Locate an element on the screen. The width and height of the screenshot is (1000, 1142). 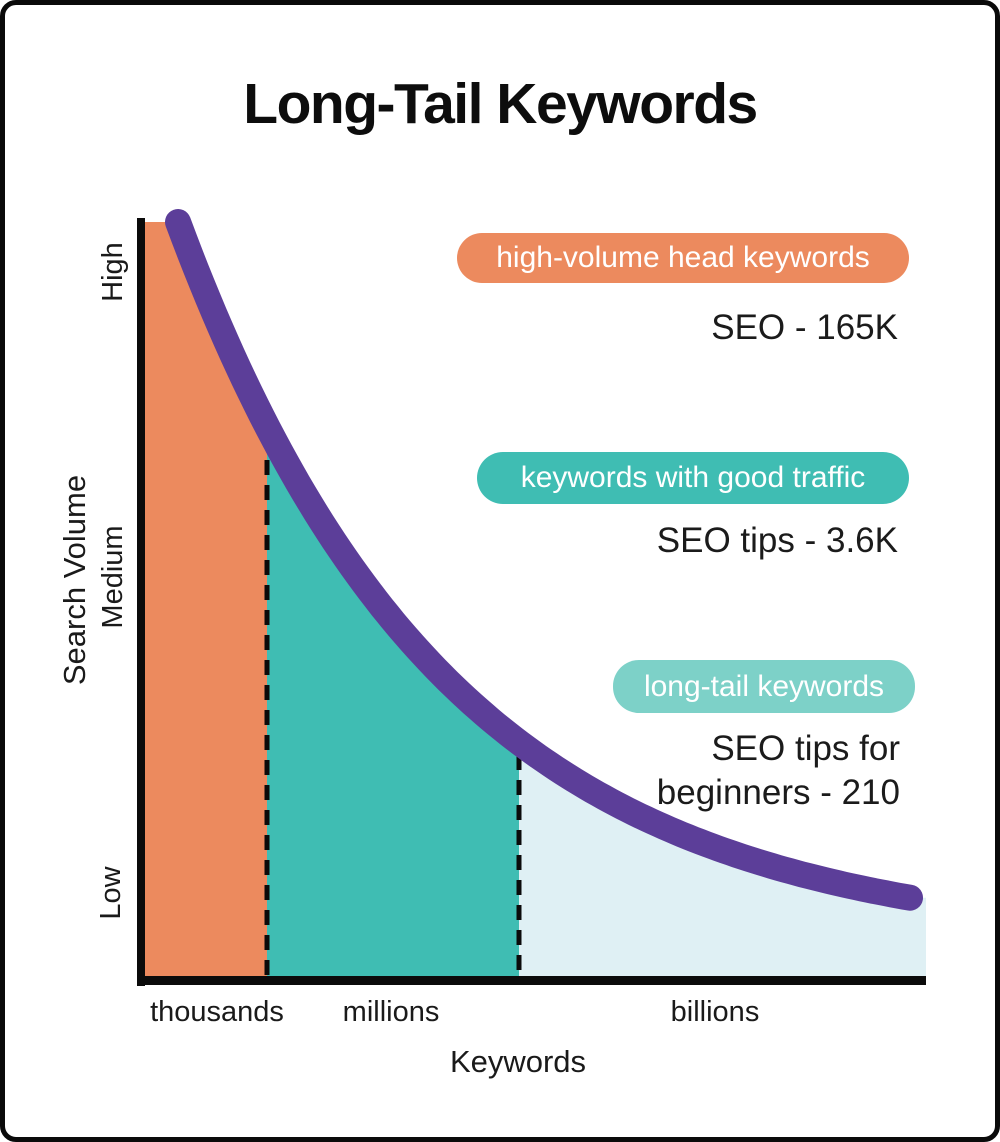
badge-long-tail-keywords: long-tail keywords is located at coordinates (764, 686).